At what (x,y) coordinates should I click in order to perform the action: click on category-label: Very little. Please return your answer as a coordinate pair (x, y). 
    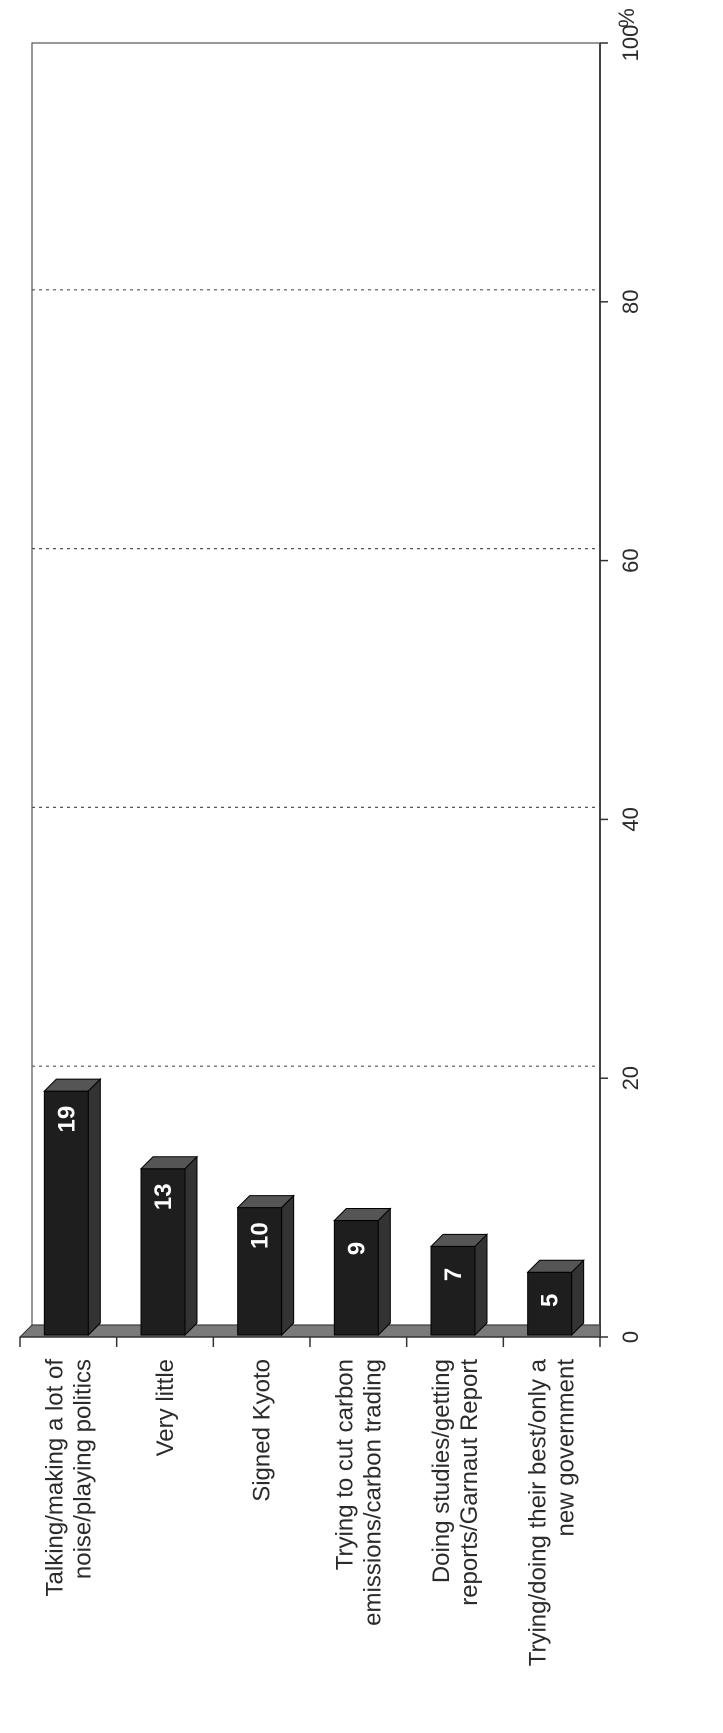
    Looking at the image, I should click on (165, 1407).